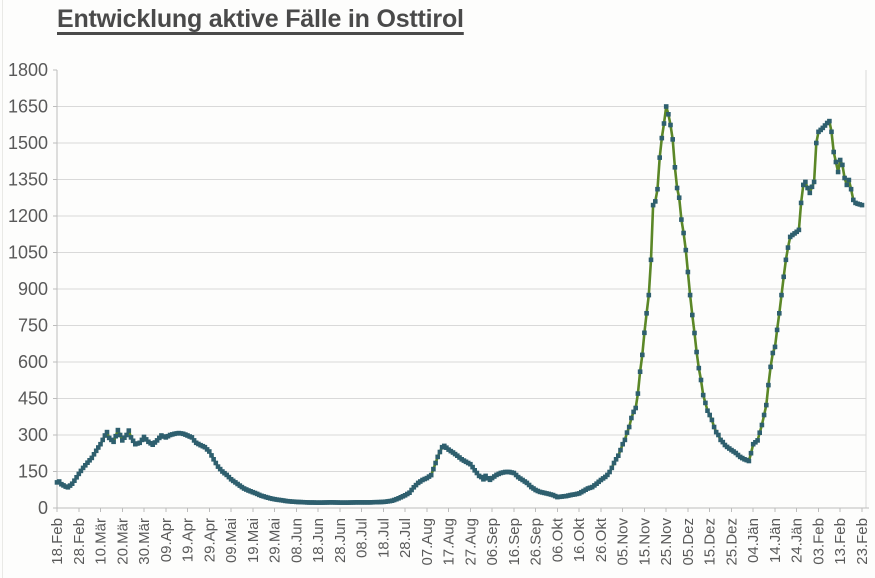 The image size is (875, 578). I want to click on x-tick-label: 18.Feb, so click(57, 541).